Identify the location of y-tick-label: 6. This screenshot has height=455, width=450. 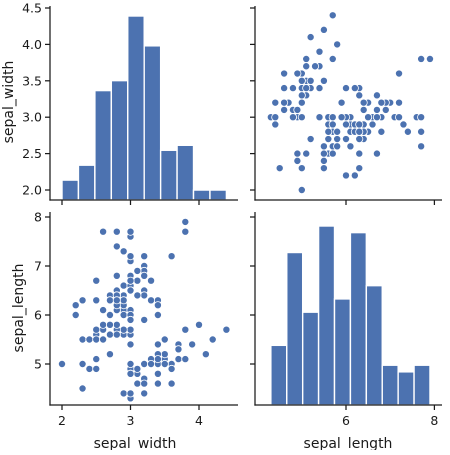
(38, 315).